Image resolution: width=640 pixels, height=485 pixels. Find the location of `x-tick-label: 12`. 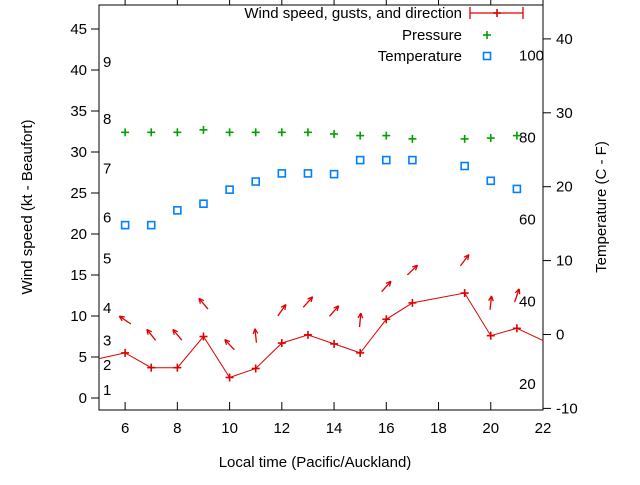

x-tick-label: 12 is located at coordinates (281, 428).